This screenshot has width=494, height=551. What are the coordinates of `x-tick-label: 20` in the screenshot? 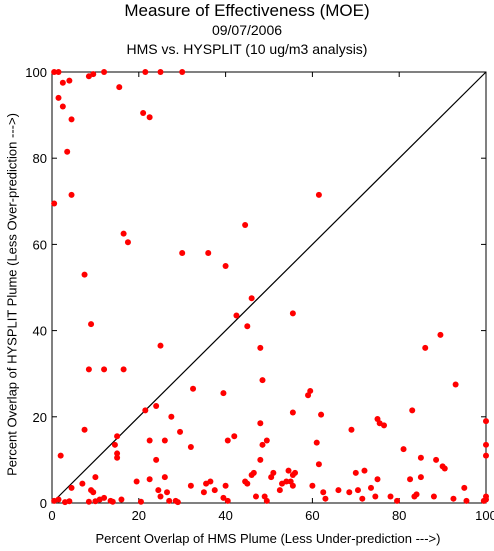 It's located at (139, 515).